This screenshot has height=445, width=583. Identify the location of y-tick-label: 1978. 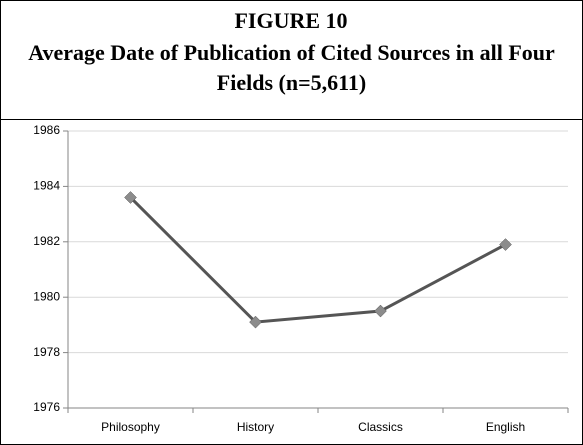
(46, 352).